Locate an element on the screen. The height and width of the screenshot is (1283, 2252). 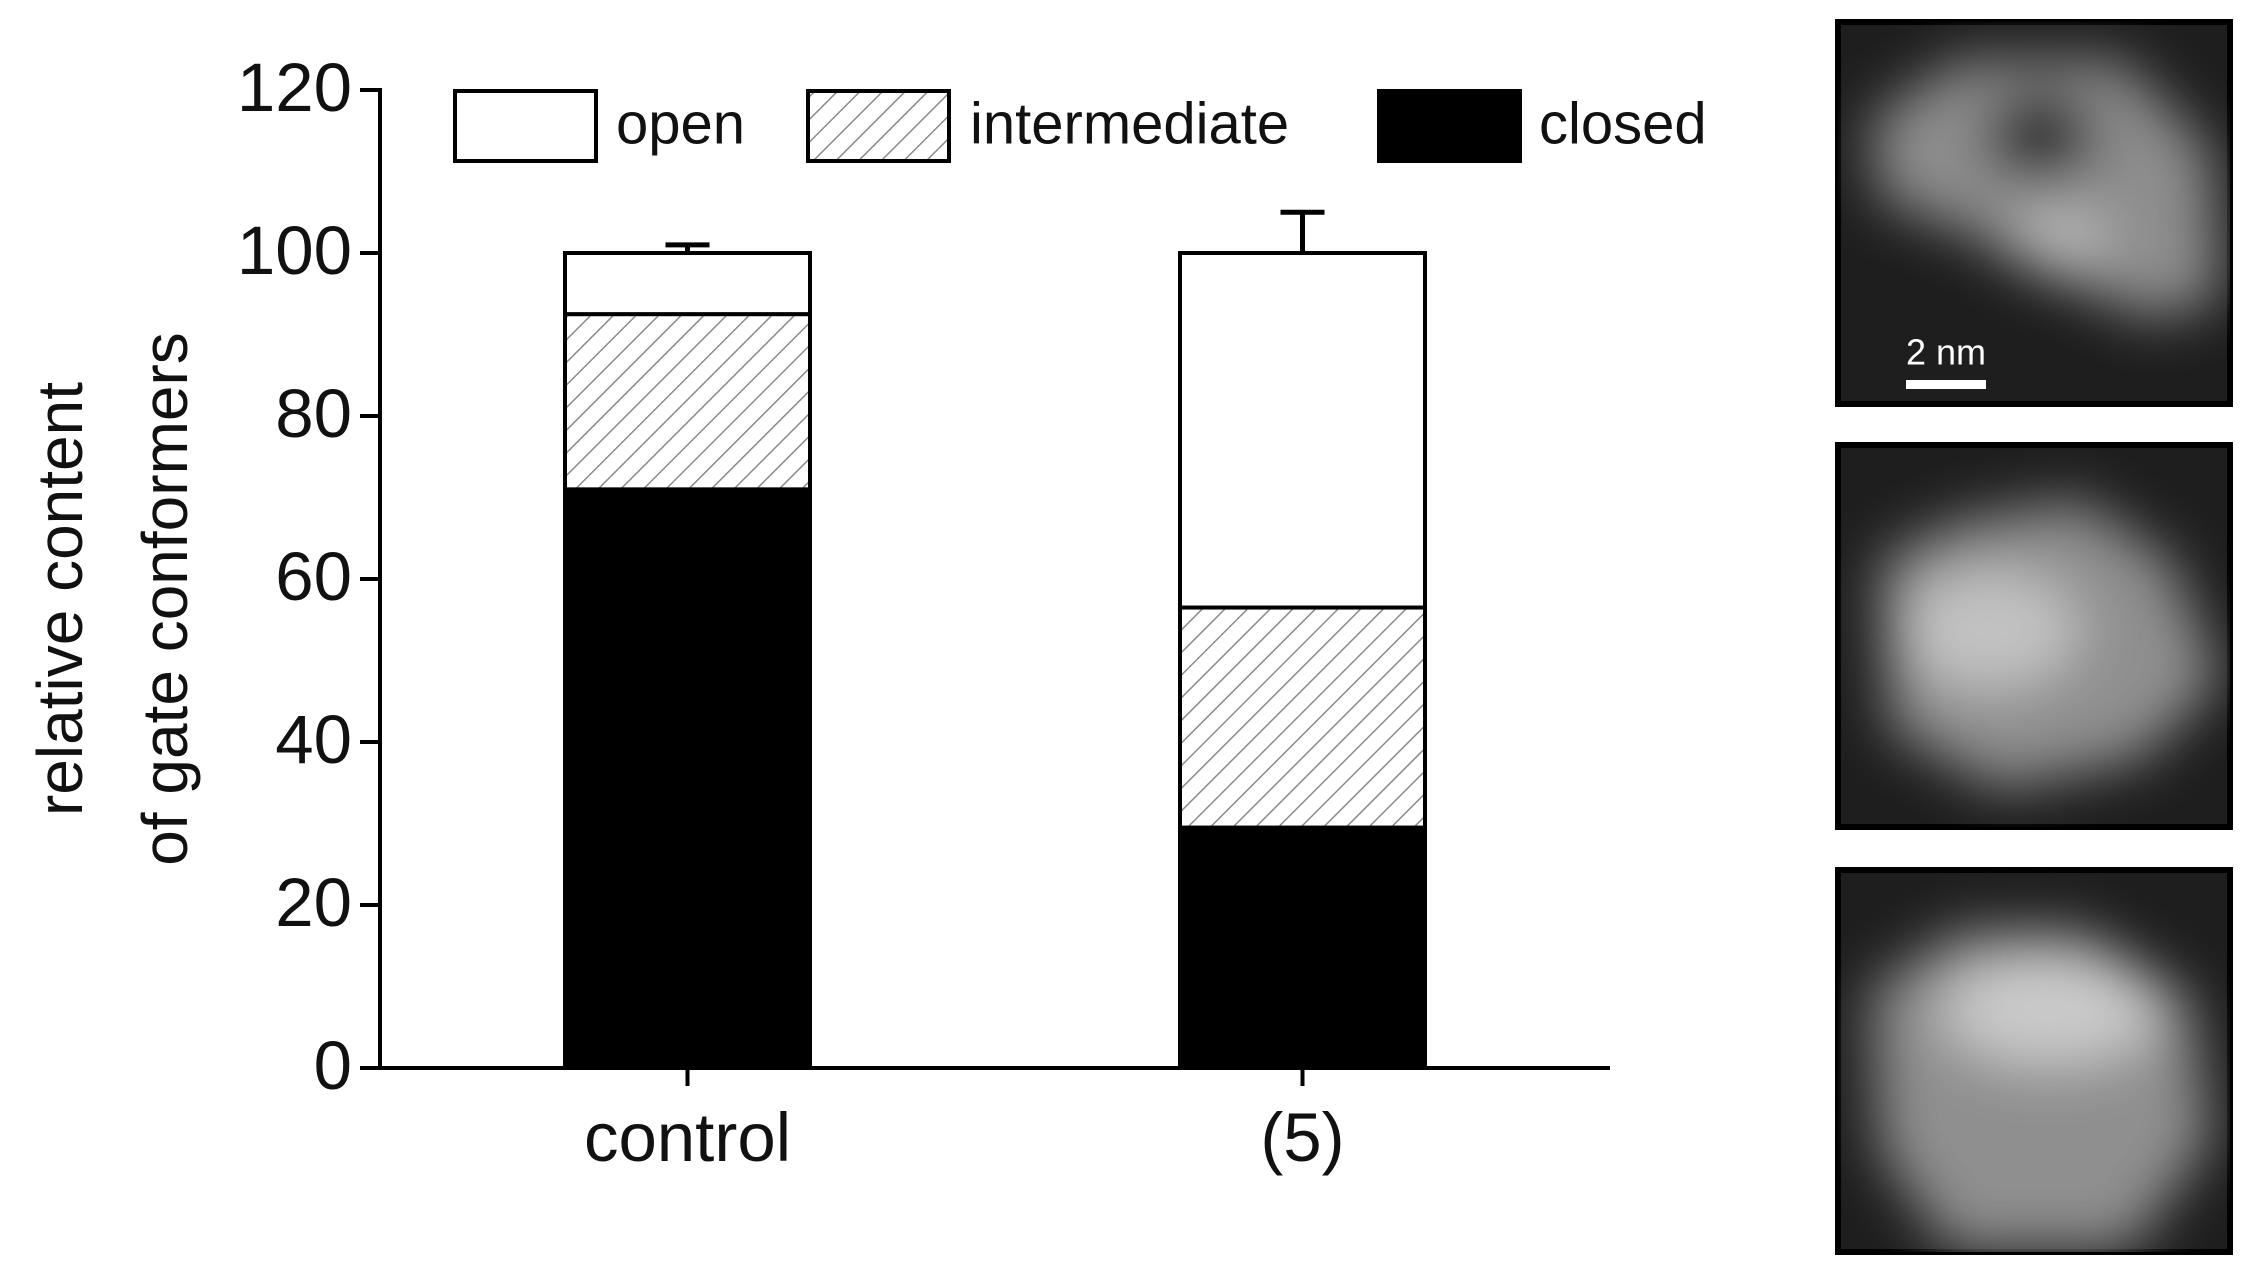
y-tick-label: 100 is located at coordinates (294, 250).